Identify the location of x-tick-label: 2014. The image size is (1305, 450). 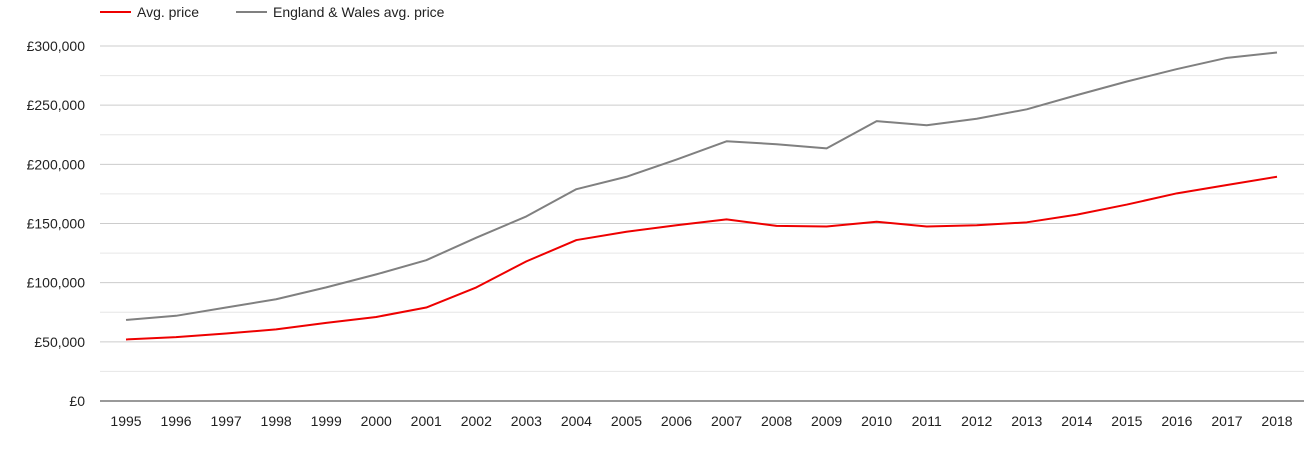
(1076, 421).